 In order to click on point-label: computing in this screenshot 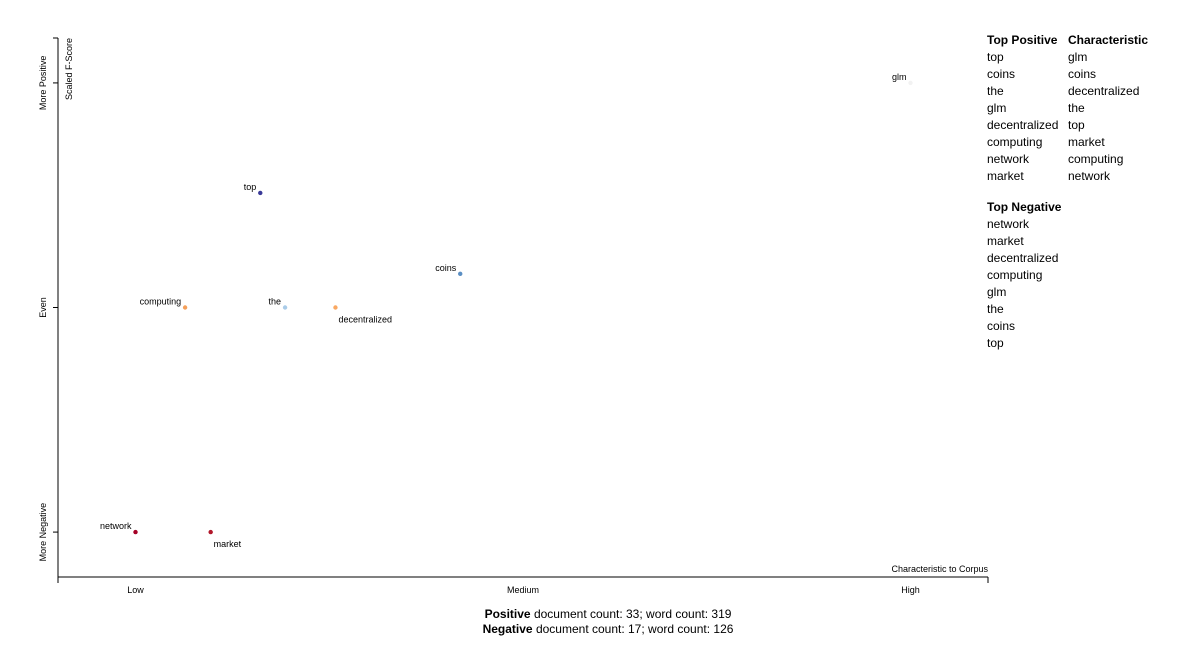, I will do `click(161, 302)`.